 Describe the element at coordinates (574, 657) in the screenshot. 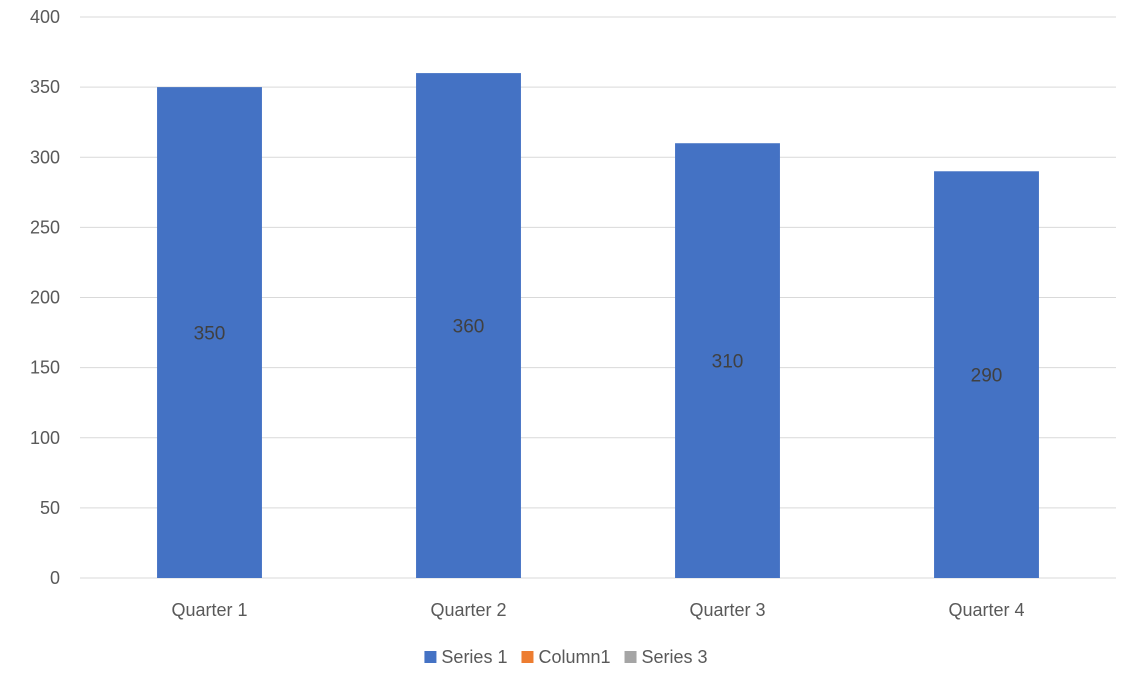

I see `legend-label-2: Column1` at that location.